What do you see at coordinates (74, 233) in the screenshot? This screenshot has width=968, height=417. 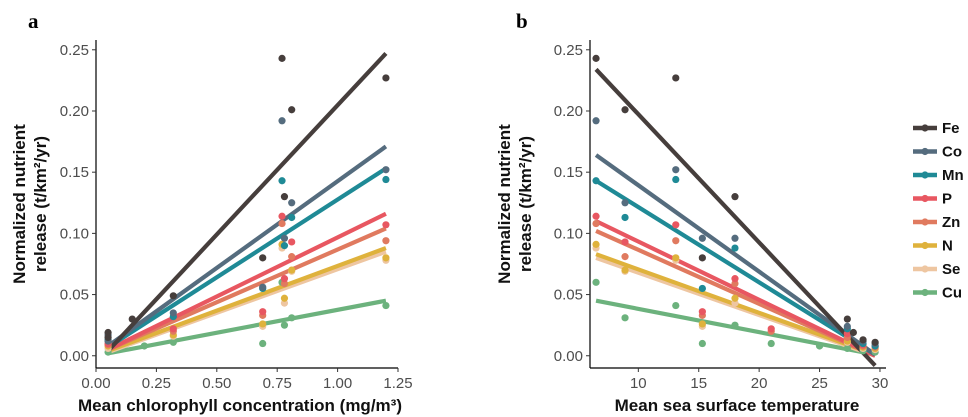 I see `panel-a-y-tick-label: 0.10` at bounding box center [74, 233].